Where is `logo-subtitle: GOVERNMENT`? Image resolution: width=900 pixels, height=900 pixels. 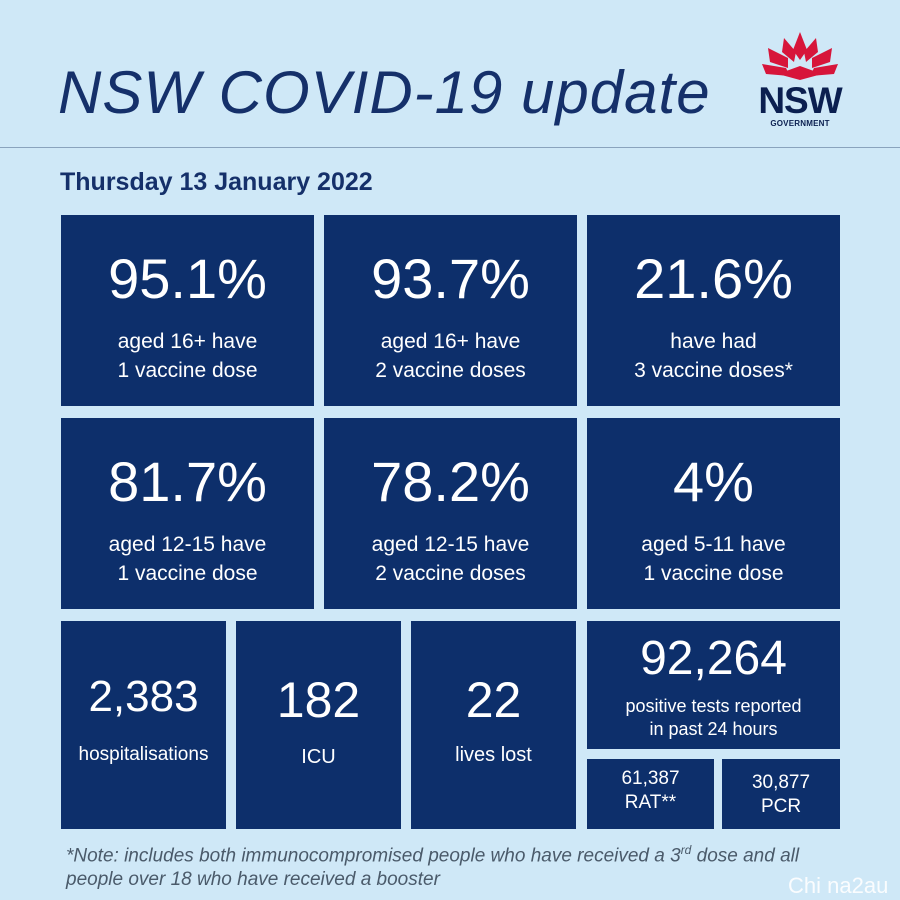 logo-subtitle: GOVERNMENT is located at coordinates (800, 123).